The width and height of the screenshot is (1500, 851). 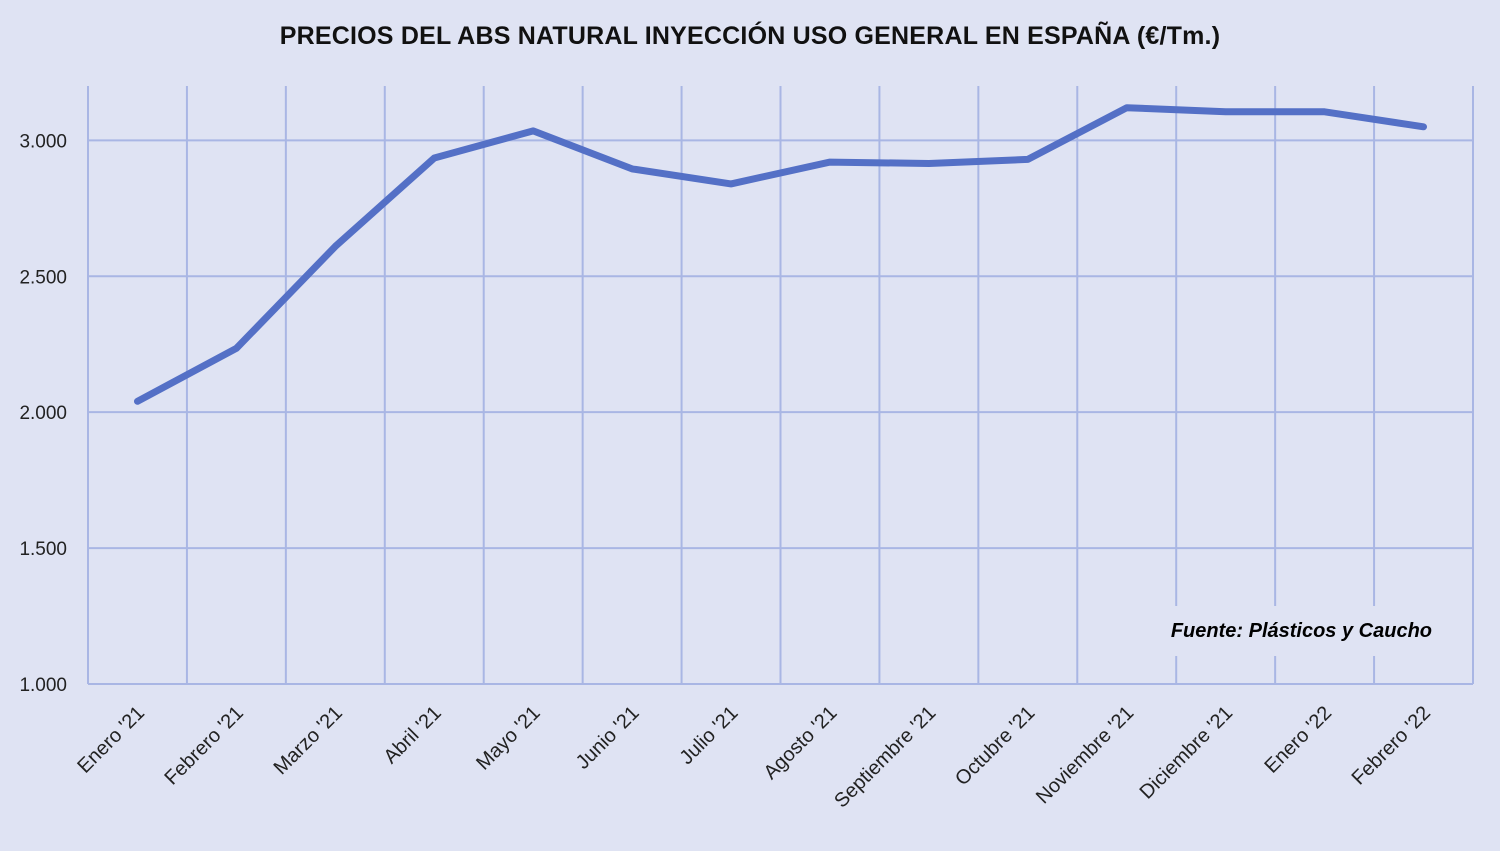 What do you see at coordinates (608, 738) in the screenshot?
I see `x-tick-label: Junio '21` at bounding box center [608, 738].